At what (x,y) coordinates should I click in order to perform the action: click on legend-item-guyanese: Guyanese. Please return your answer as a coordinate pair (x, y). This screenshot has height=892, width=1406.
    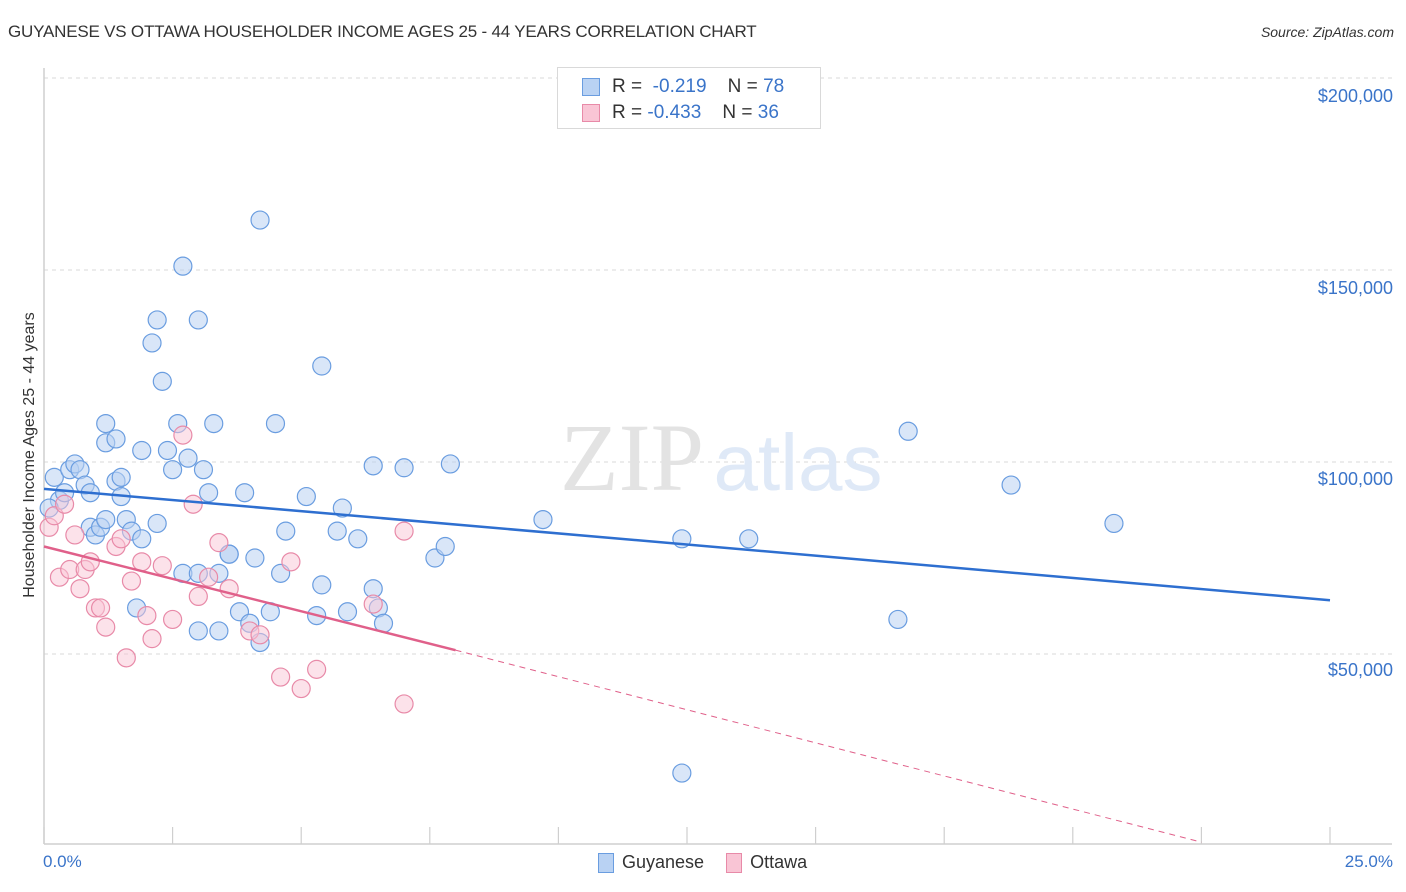
    Looking at the image, I should click on (651, 862).